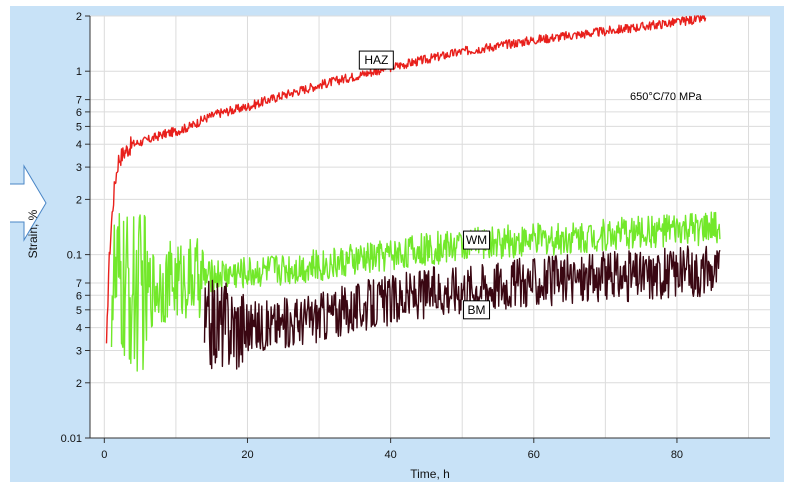 The width and height of the screenshot is (786, 486). Describe the element at coordinates (33, 233) in the screenshot. I see `y-axis-title: Strain, %` at that location.